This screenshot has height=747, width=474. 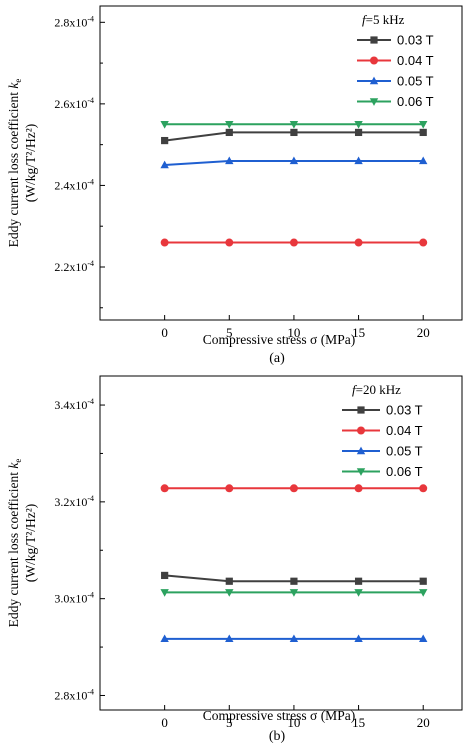 I want to click on legend-title: f=20 kHz, so click(x=376, y=389).